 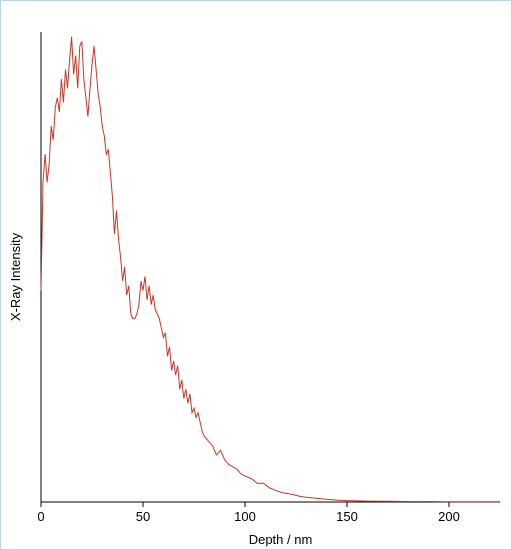 I want to click on y-axis-title: X-Ray Intensity, so click(x=15, y=276).